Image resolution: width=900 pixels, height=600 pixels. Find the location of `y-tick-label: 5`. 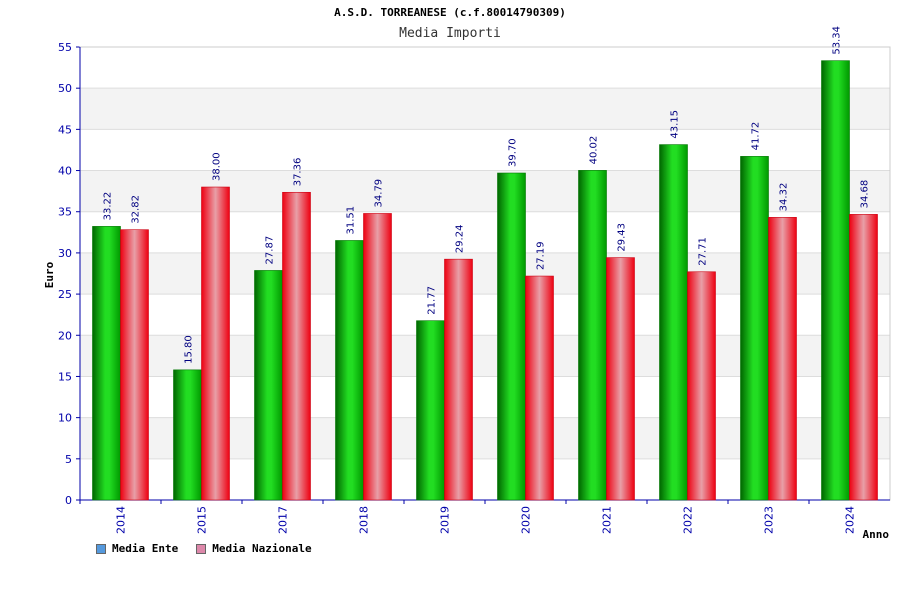

y-tick-label: 5 is located at coordinates (68, 459).